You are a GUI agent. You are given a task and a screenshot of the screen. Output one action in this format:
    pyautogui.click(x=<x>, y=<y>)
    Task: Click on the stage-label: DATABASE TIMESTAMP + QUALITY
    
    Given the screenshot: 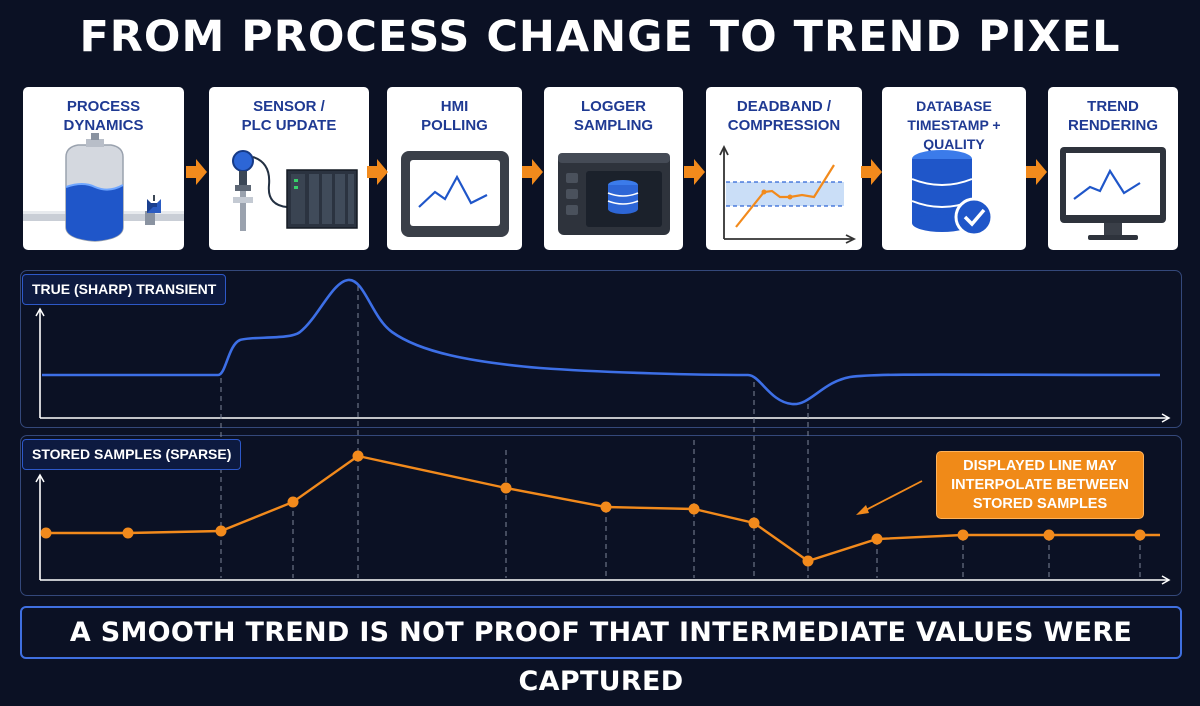 What is the action you would take?
    pyautogui.click(x=954, y=125)
    